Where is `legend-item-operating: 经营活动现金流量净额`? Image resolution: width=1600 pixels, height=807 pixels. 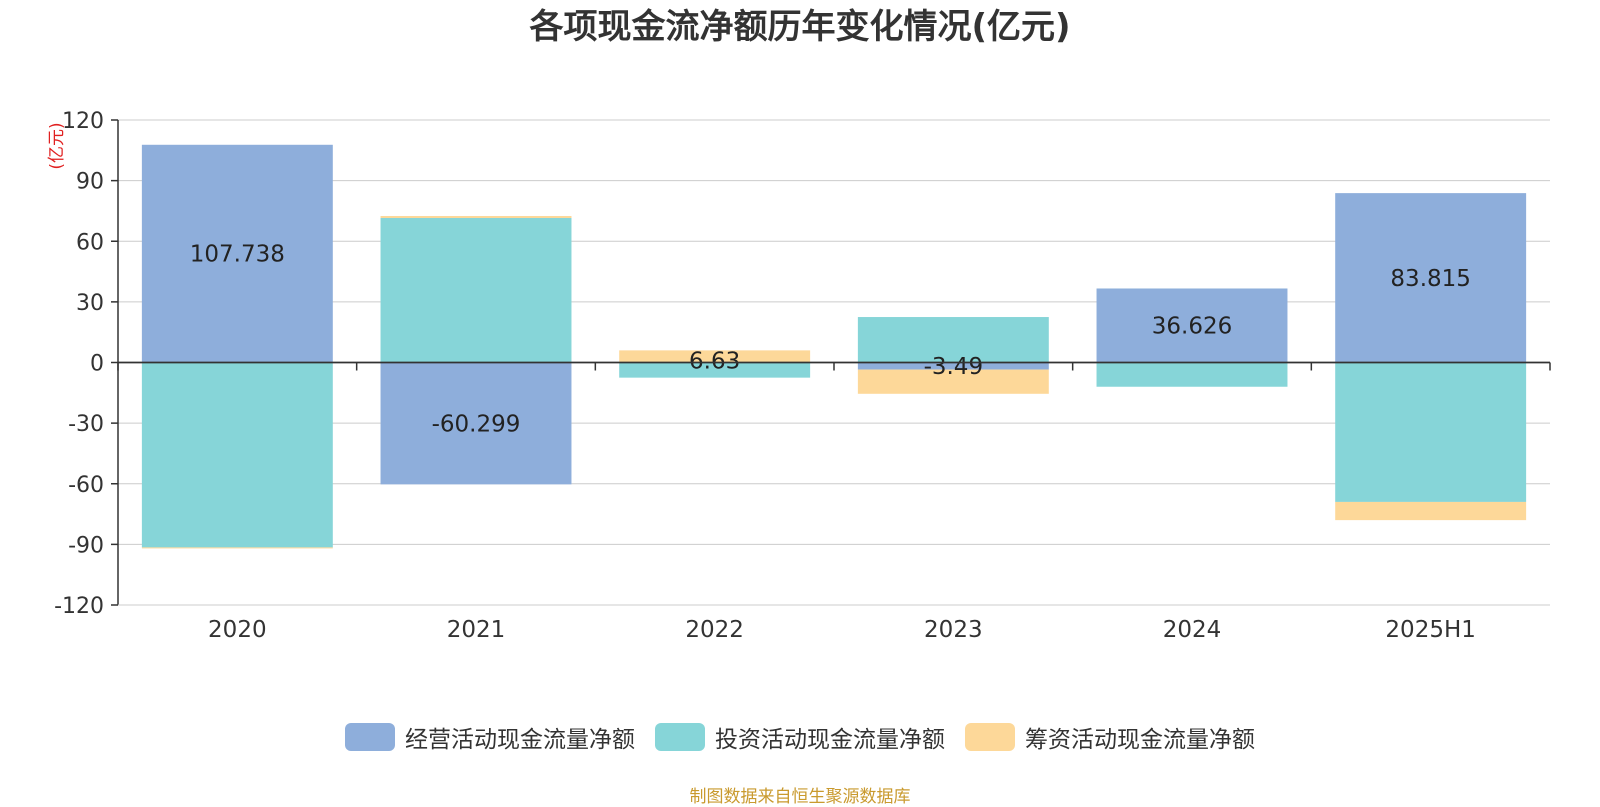 legend-item-operating: 经营活动现金流量净额 is located at coordinates (490, 737).